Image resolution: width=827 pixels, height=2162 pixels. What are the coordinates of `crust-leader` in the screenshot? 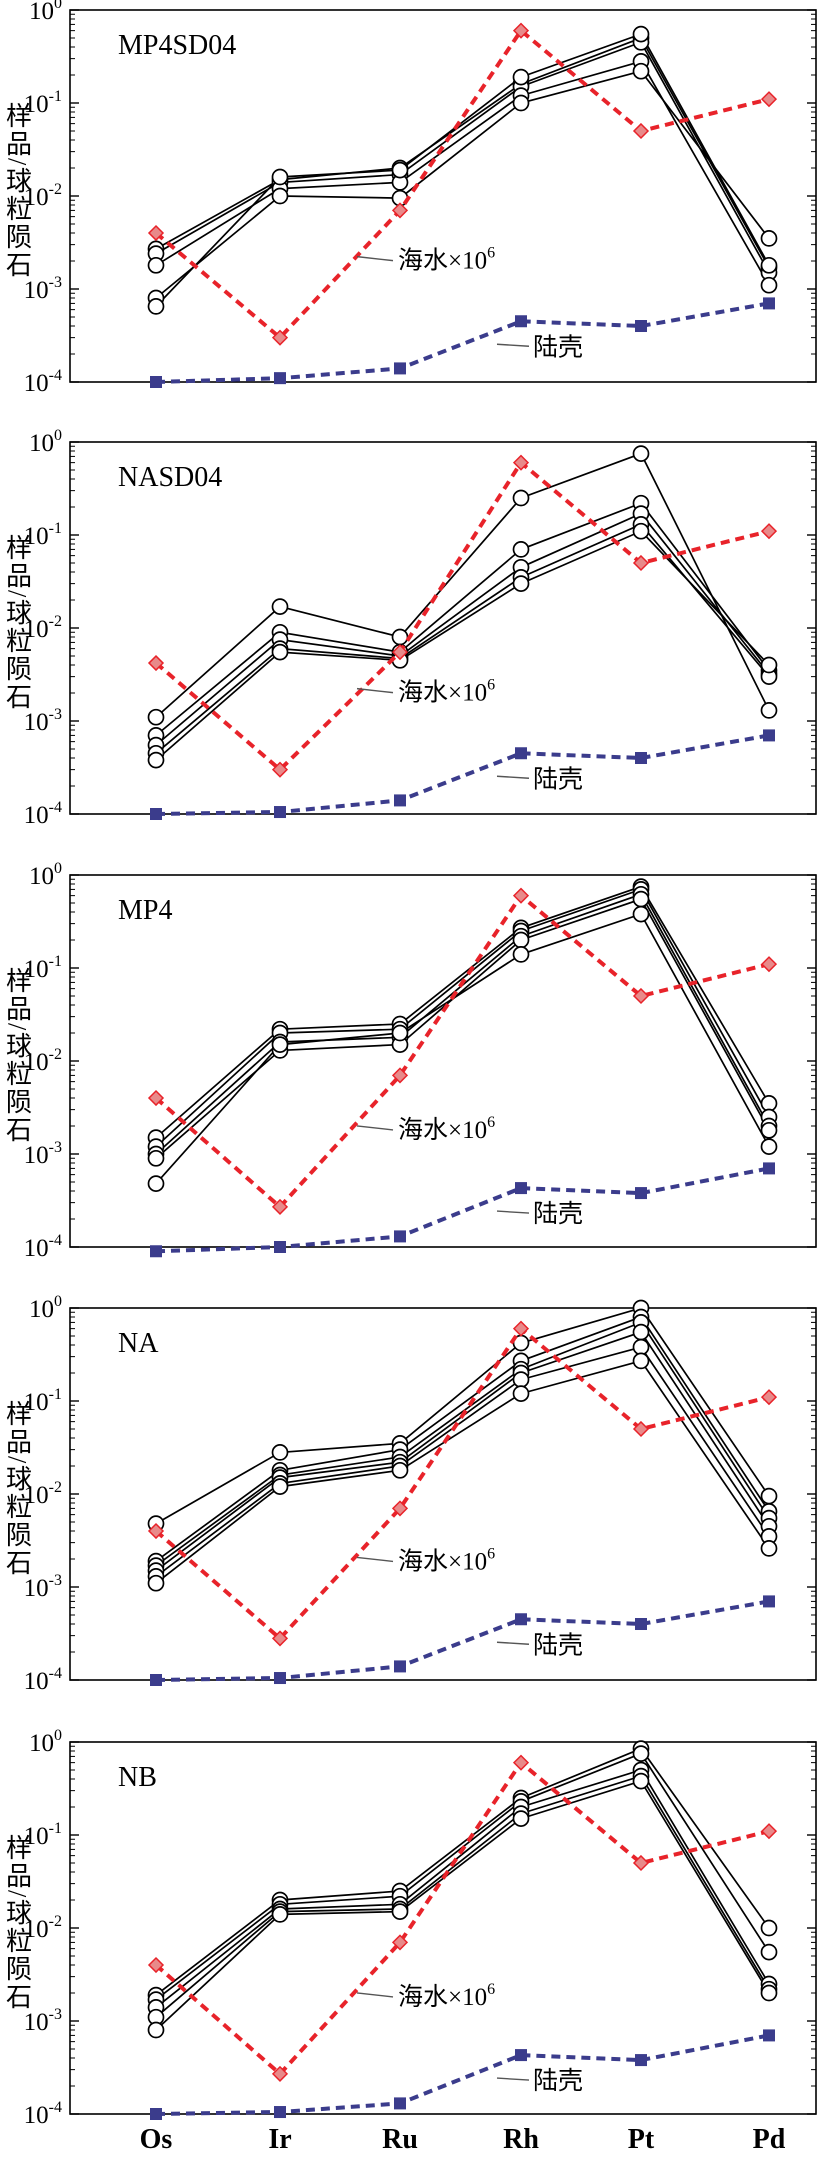 It's located at (513, 1643).